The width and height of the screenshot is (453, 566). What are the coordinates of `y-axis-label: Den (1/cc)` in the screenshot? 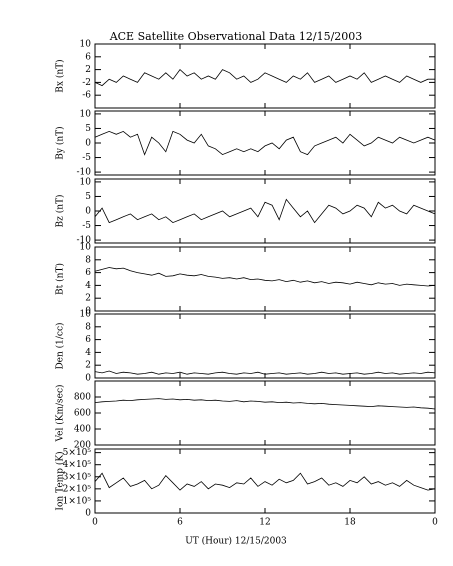 It's located at (60, 345).